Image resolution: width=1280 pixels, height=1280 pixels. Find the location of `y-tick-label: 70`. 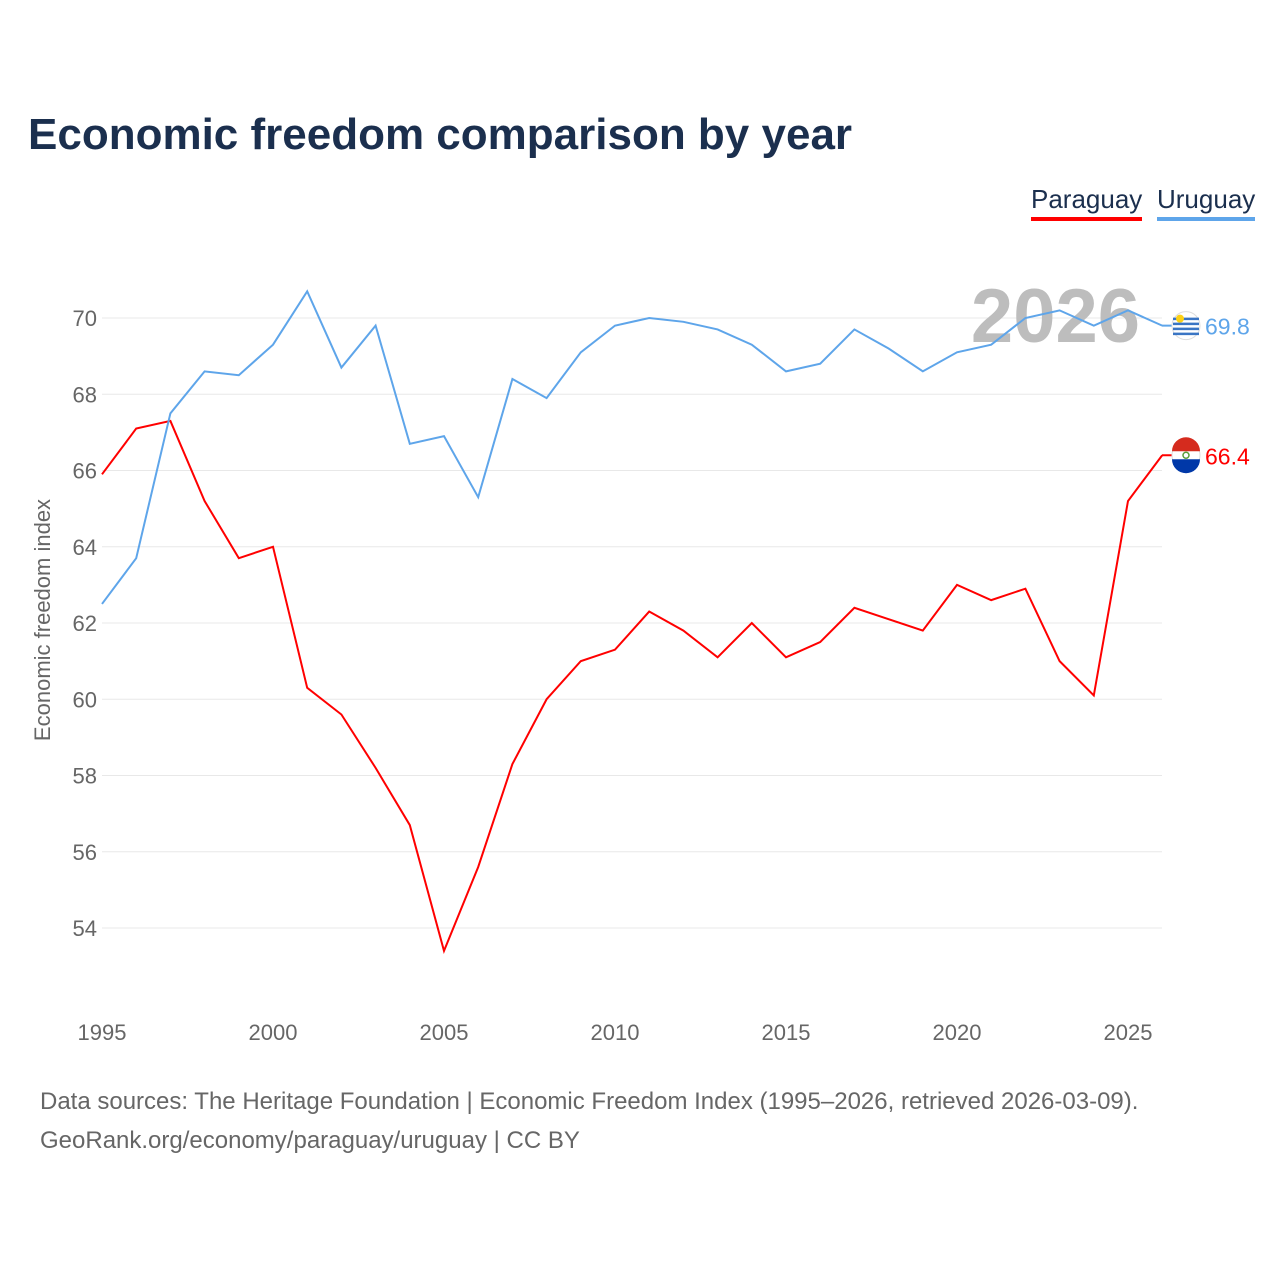

y-tick-label: 70 is located at coordinates (85, 318).